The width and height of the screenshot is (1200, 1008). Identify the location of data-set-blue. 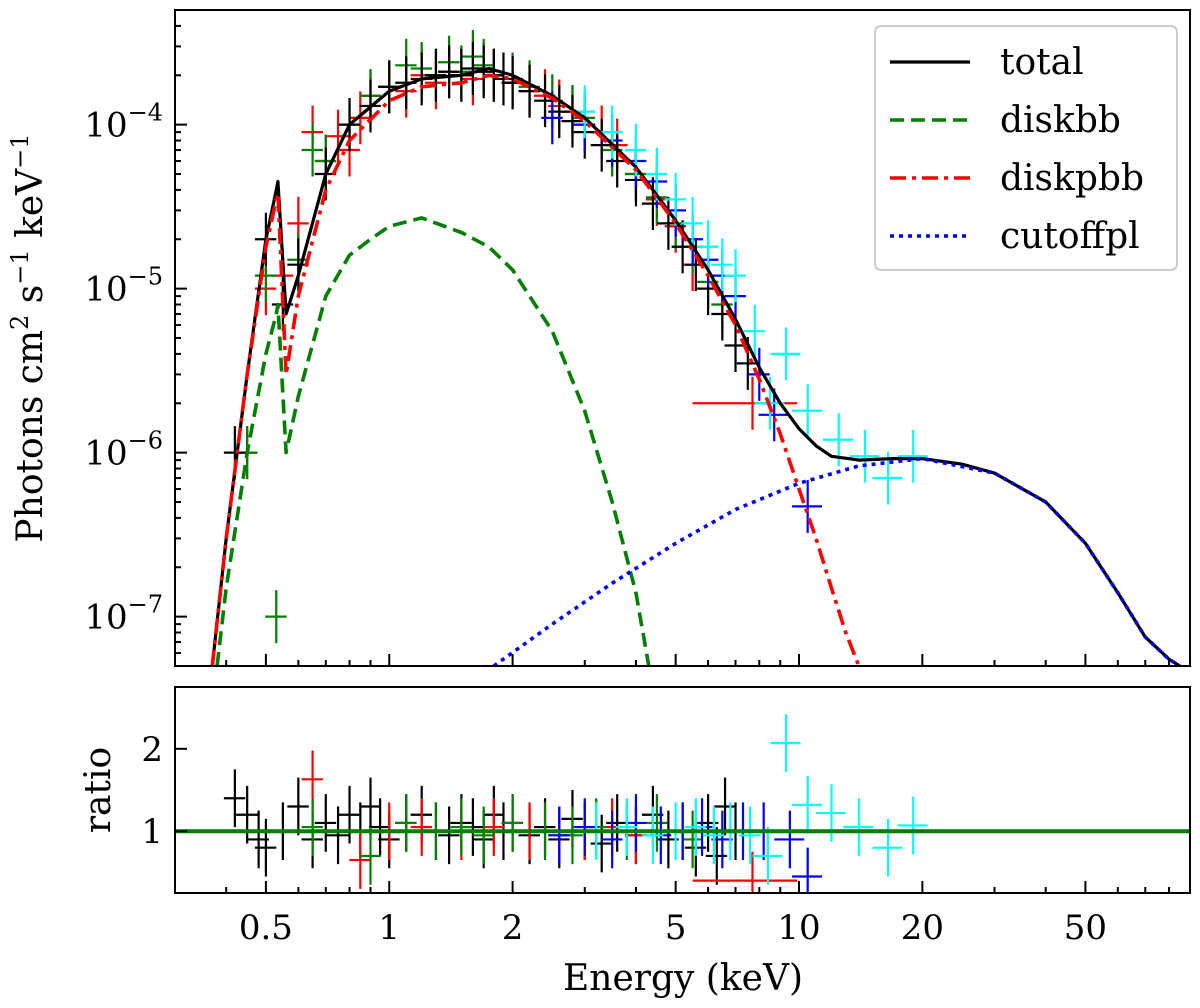
(682, 312).